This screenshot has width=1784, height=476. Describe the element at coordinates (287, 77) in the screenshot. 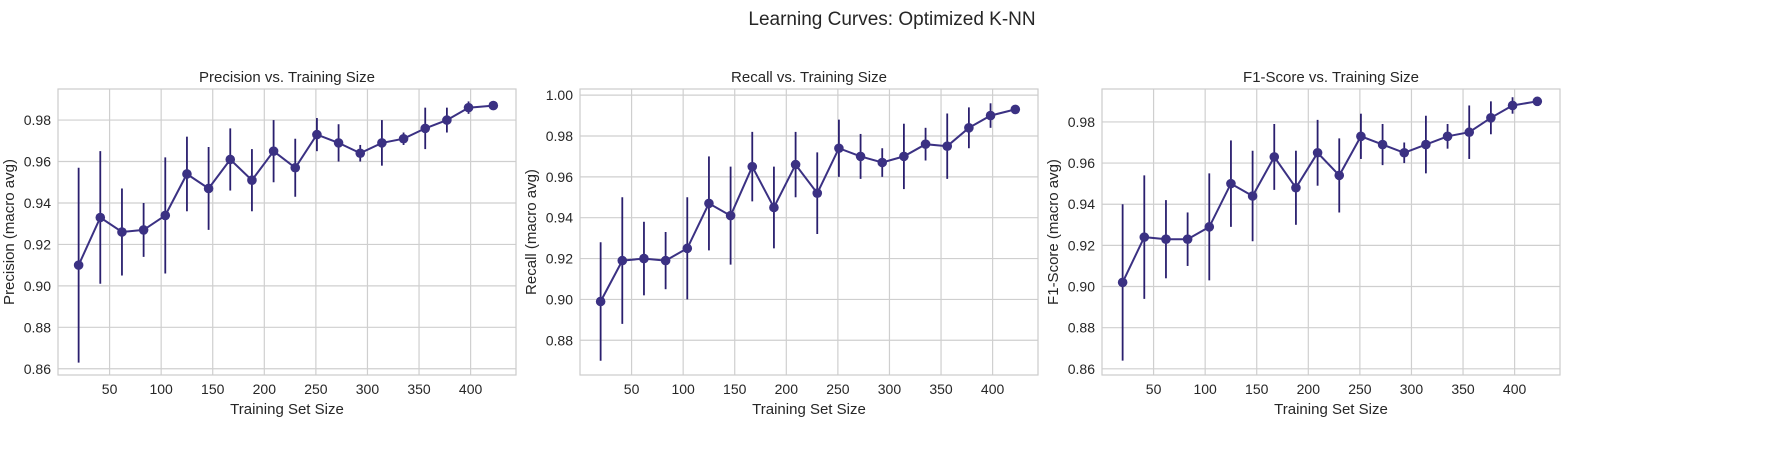

I see `chart-title: Precision vs. Training Size` at that location.